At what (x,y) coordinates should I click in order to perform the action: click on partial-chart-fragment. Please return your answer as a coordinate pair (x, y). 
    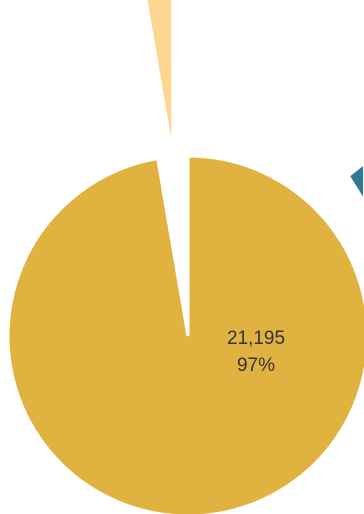
    Looking at the image, I should click on (355, 182).